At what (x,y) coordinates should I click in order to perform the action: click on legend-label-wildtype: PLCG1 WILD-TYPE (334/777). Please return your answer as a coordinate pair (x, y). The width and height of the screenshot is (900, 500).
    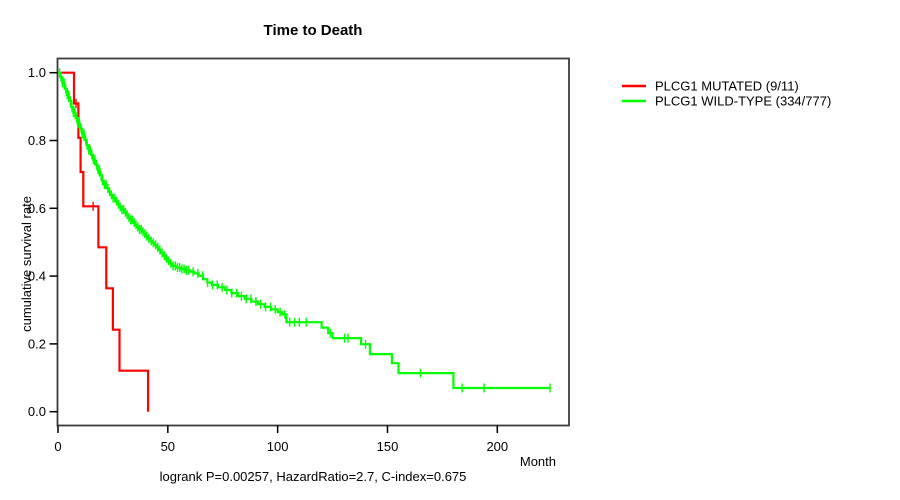
    Looking at the image, I should click on (743, 101).